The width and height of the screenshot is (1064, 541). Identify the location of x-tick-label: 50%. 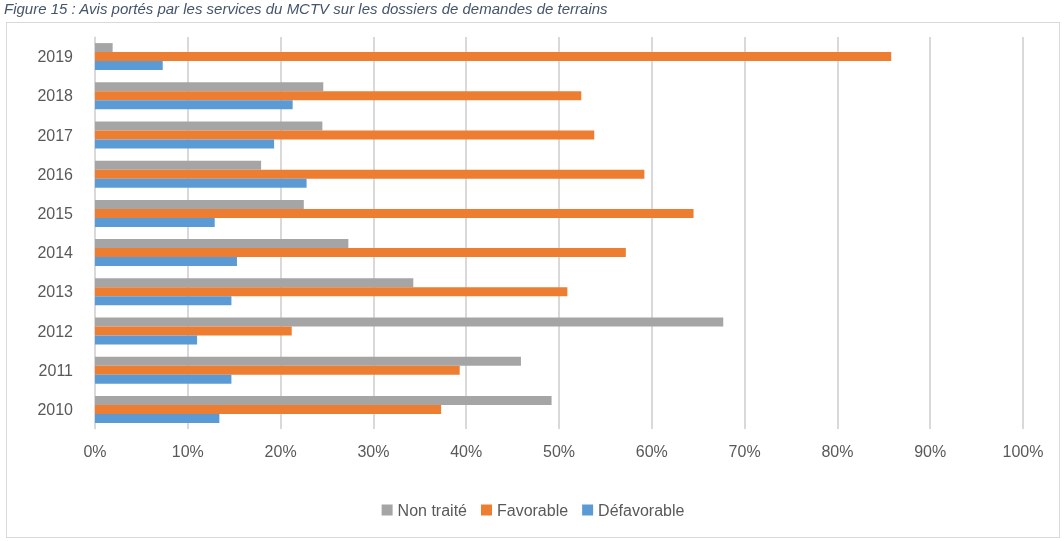
(559, 451).